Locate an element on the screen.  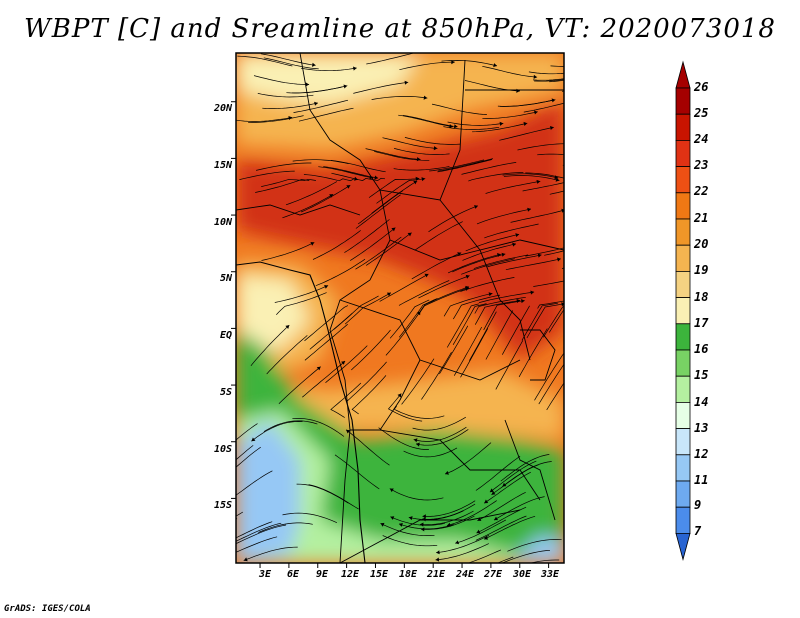
x-tick-label: 15E is located at coordinates (379, 574).